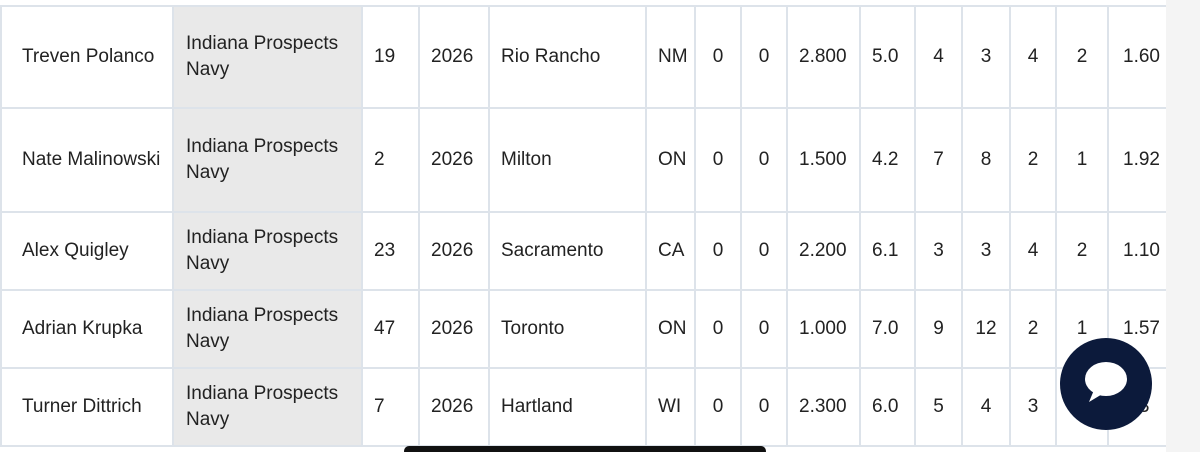 The width and height of the screenshot is (1200, 452). I want to click on jersey-number-cell: 7, so click(390, 407).